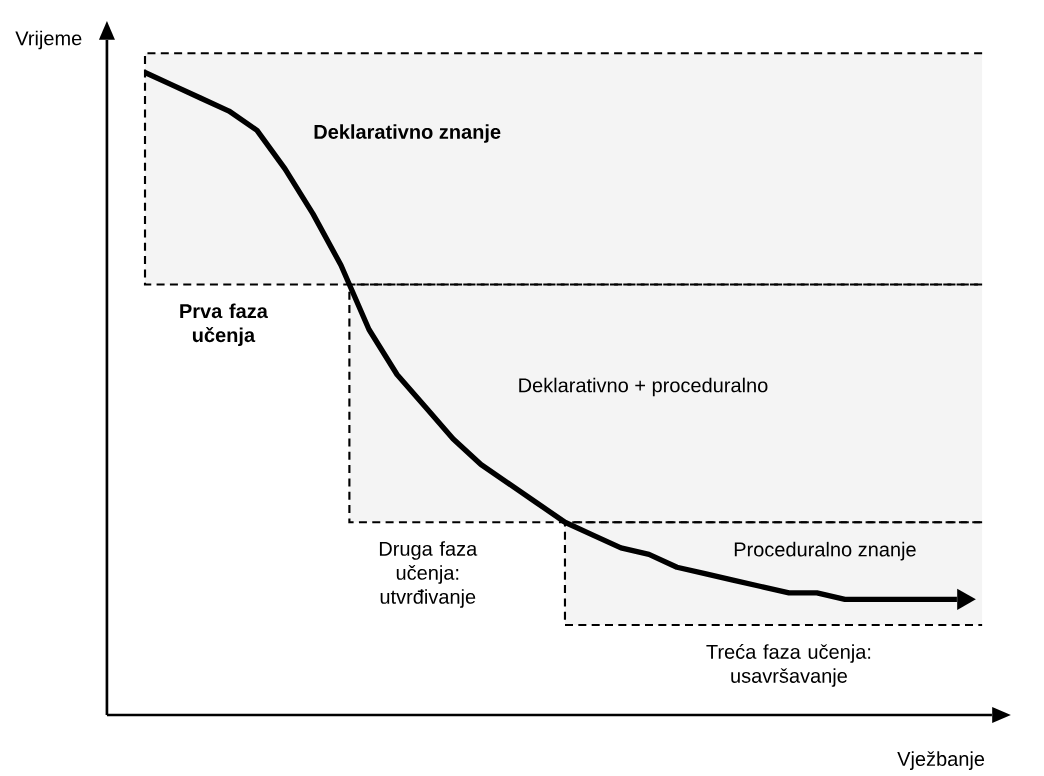 Image resolution: width=1044 pixels, height=776 pixels. Describe the element at coordinates (428, 574) in the screenshot. I see `annotation: Druga faza učenja: utvrđivanje` at that location.